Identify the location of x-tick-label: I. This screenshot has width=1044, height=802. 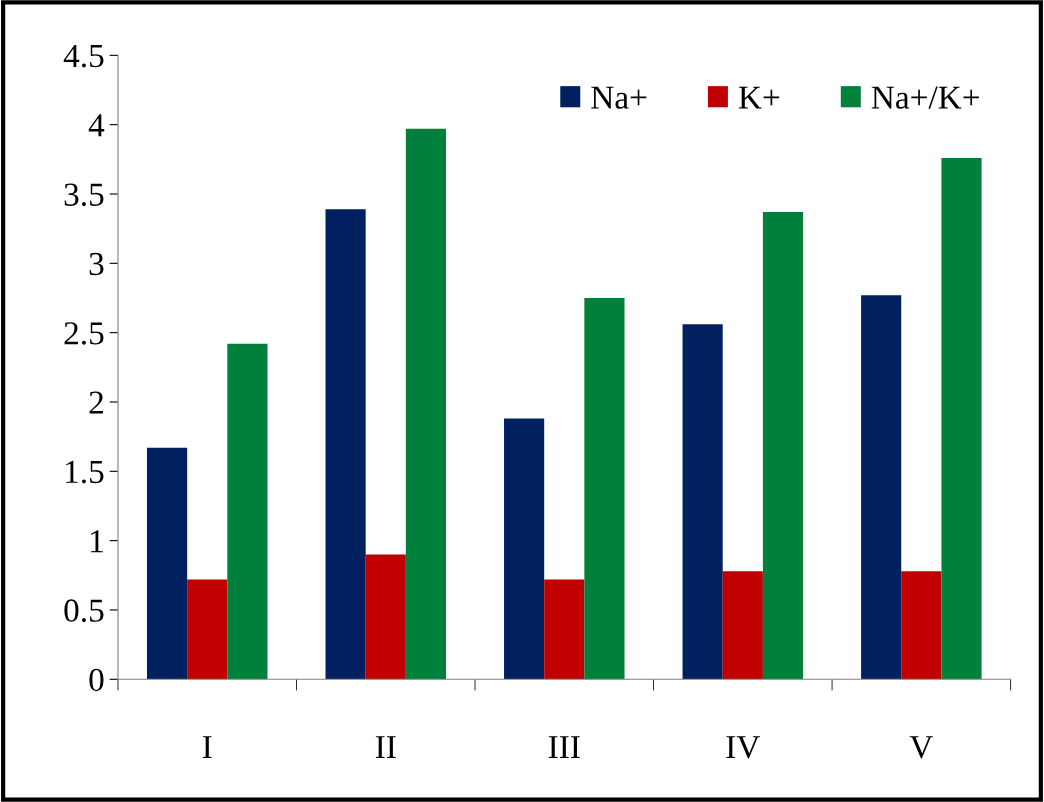
(207, 747).